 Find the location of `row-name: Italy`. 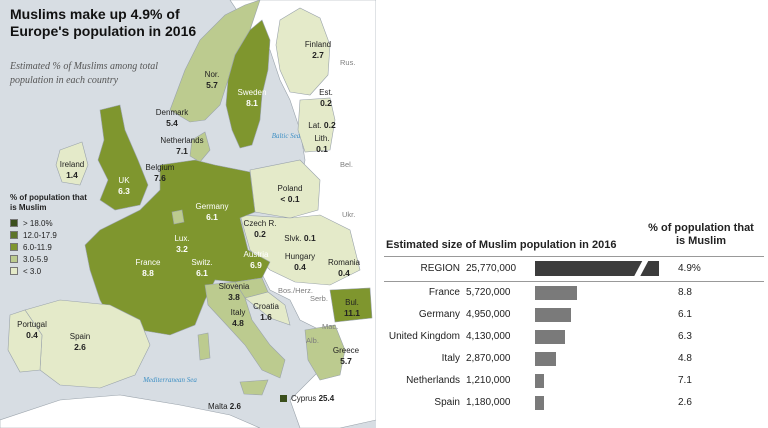

row-name: Italy is located at coordinates (450, 358).